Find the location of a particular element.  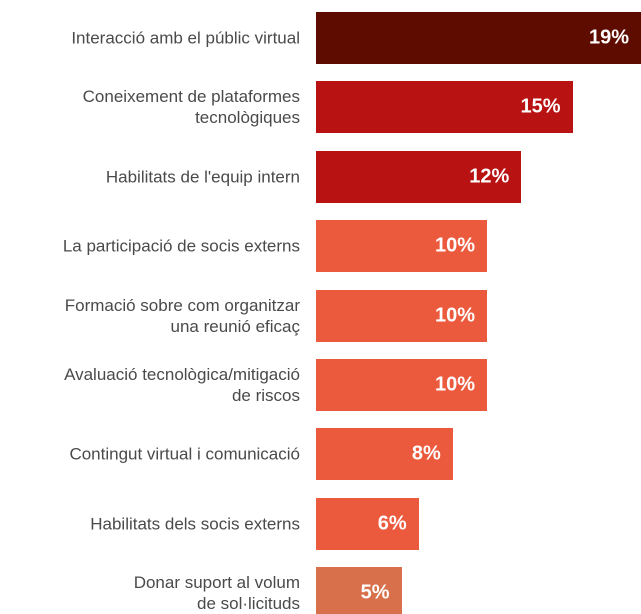

value-label: 15% is located at coordinates (540, 106).